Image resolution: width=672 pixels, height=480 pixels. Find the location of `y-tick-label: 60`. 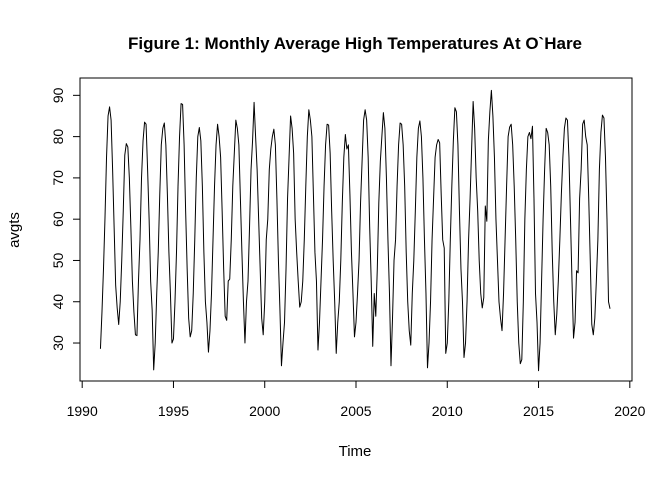

y-tick-label: 60 is located at coordinates (58, 219).